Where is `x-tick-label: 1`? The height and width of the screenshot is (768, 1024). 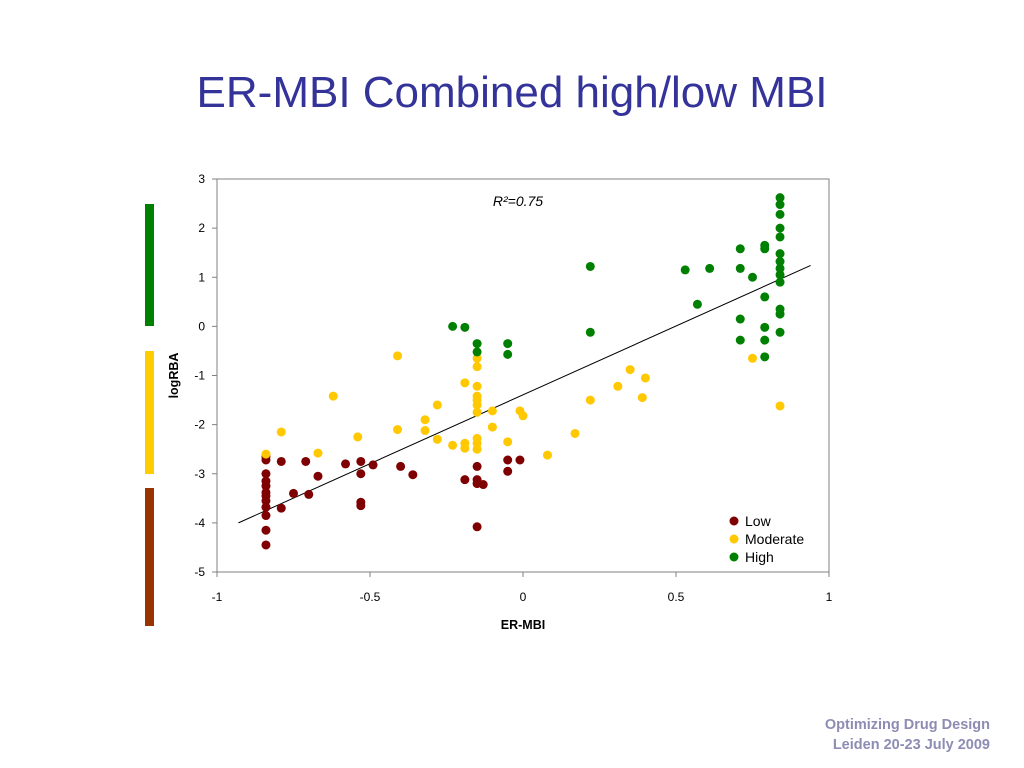 x-tick-label: 1 is located at coordinates (829, 597).